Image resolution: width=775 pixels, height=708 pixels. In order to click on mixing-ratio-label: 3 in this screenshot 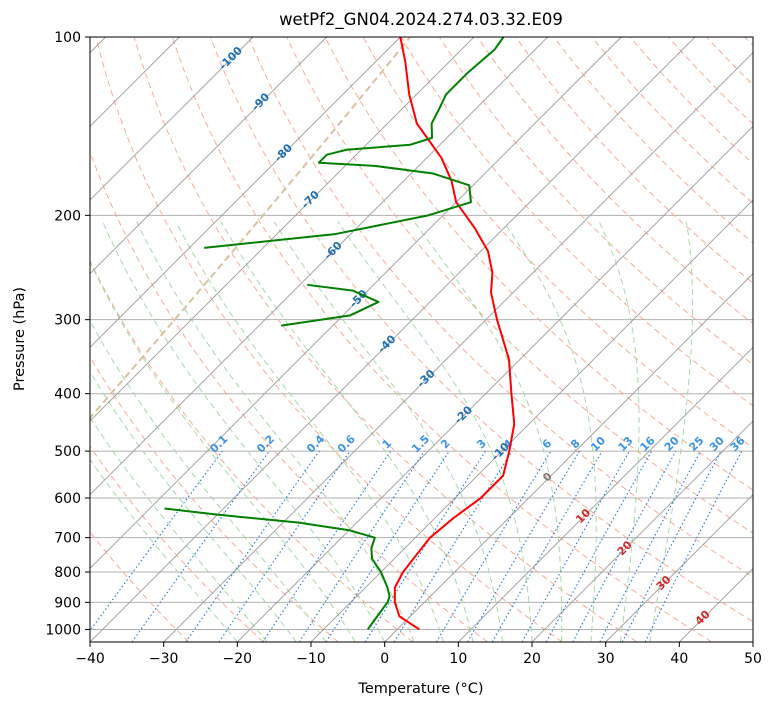, I will do `click(481, 444)`.